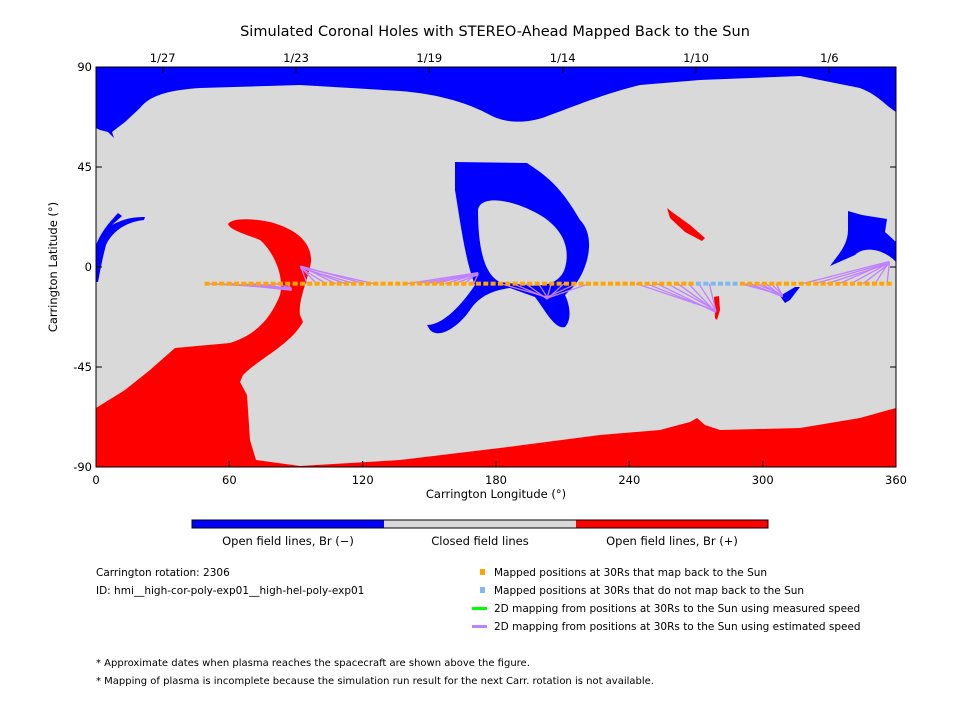  I want to click on red-small-hole, so click(717, 308).